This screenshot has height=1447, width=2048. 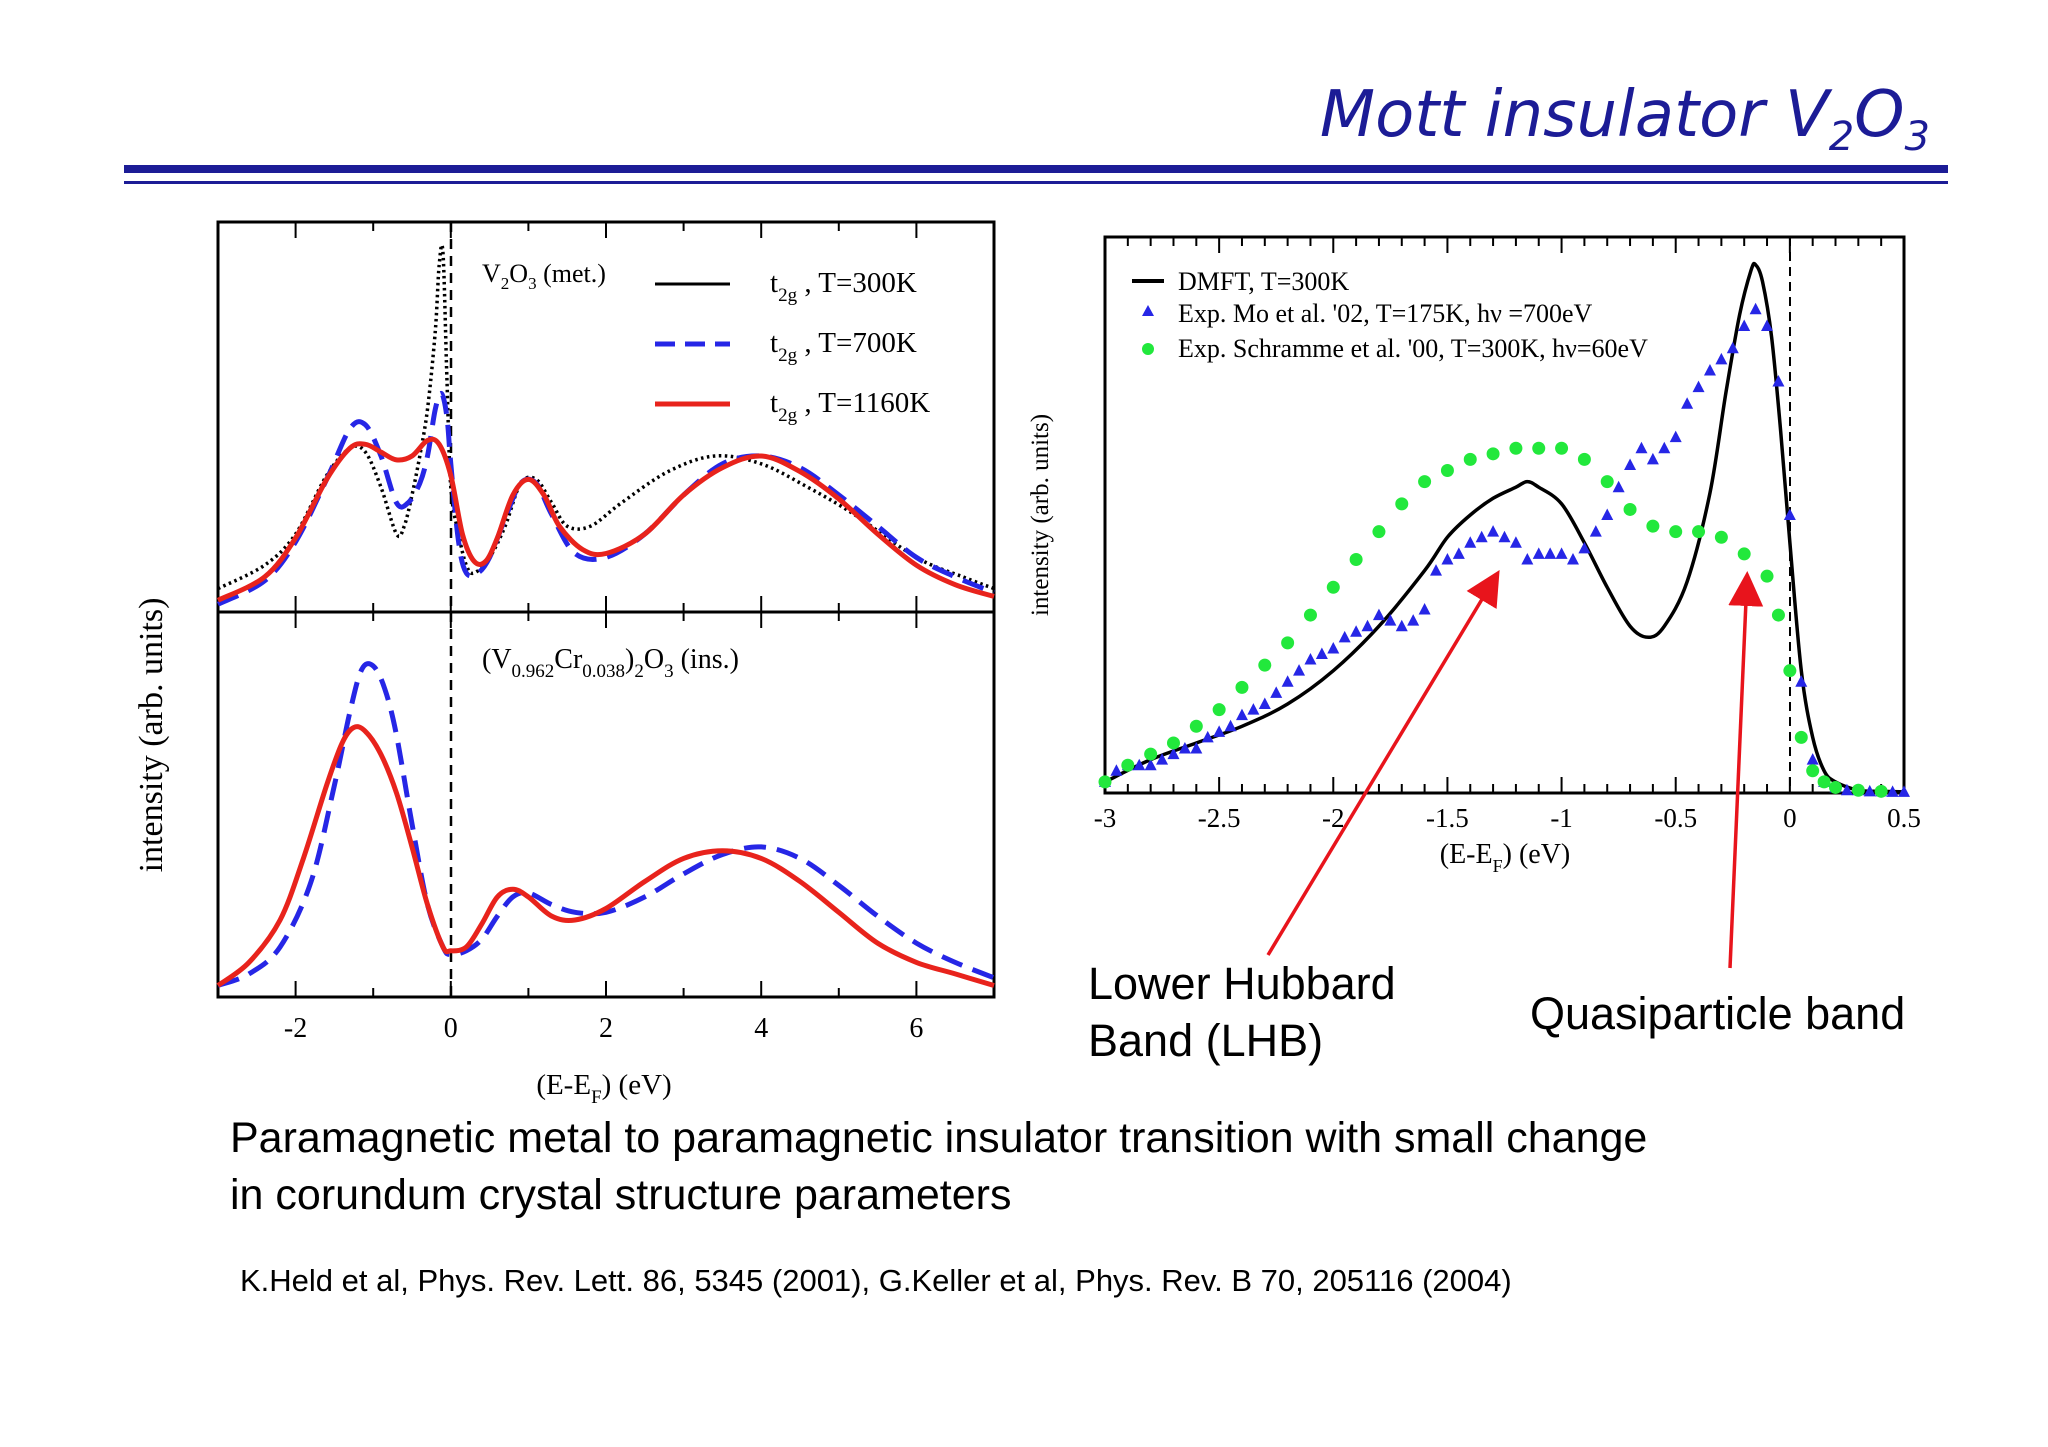 What do you see at coordinates (1746, 770) in the screenshot?
I see `qp-arrow` at bounding box center [1746, 770].